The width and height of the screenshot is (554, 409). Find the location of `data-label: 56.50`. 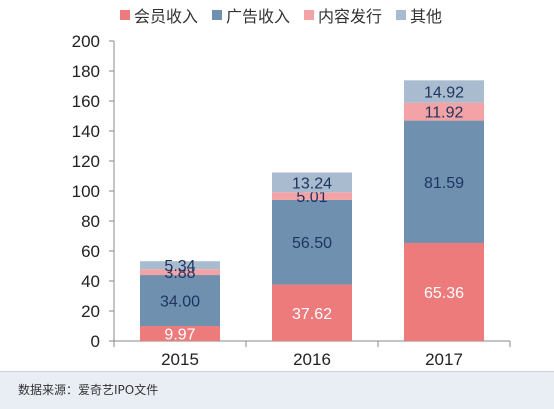

data-label: 56.50 is located at coordinates (312, 243).